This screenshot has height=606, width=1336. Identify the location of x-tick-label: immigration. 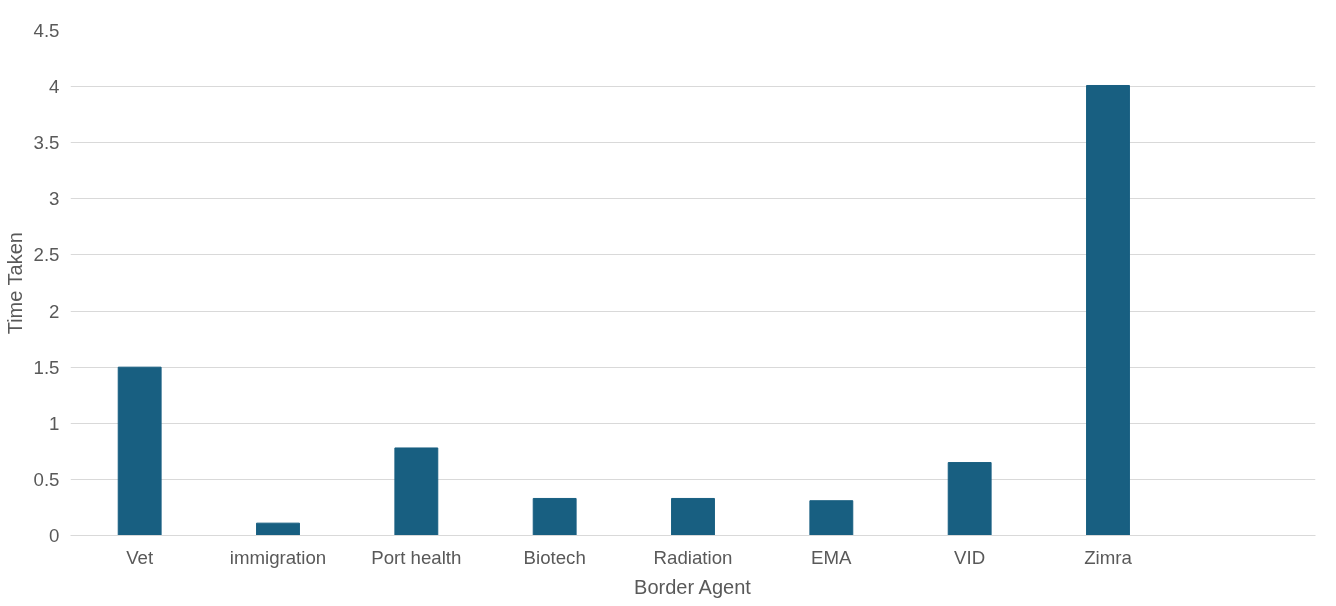
(278, 557).